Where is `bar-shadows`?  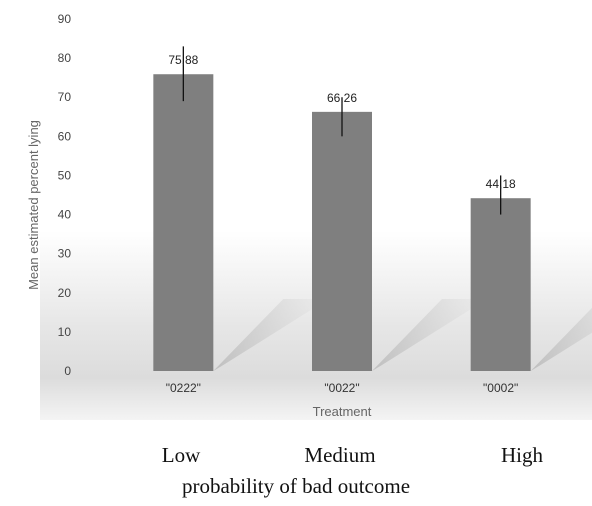 bar-shadows is located at coordinates (402, 335).